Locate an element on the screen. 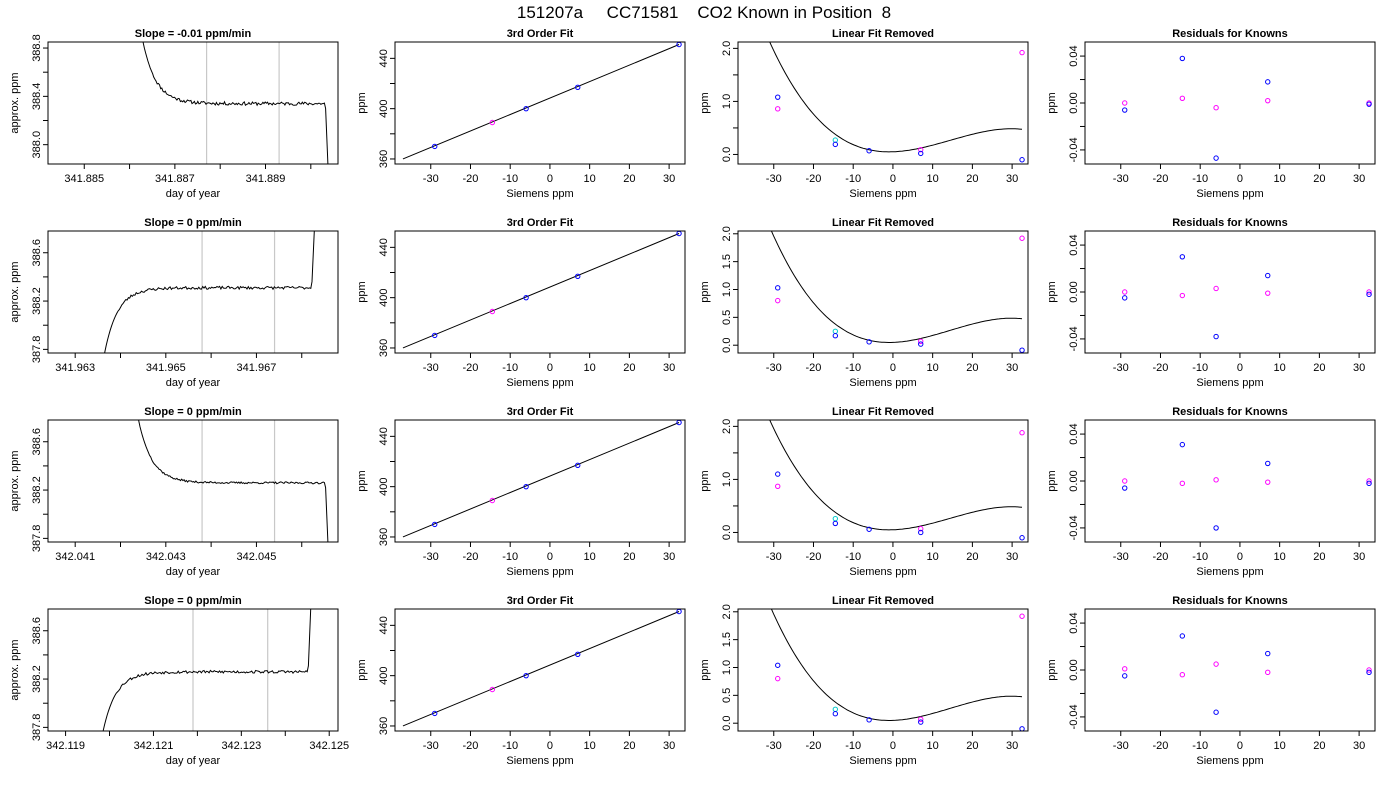 This screenshot has height=800, width=1400. panel-title: Slope = -0.01 ppm/min is located at coordinates (193, 34).